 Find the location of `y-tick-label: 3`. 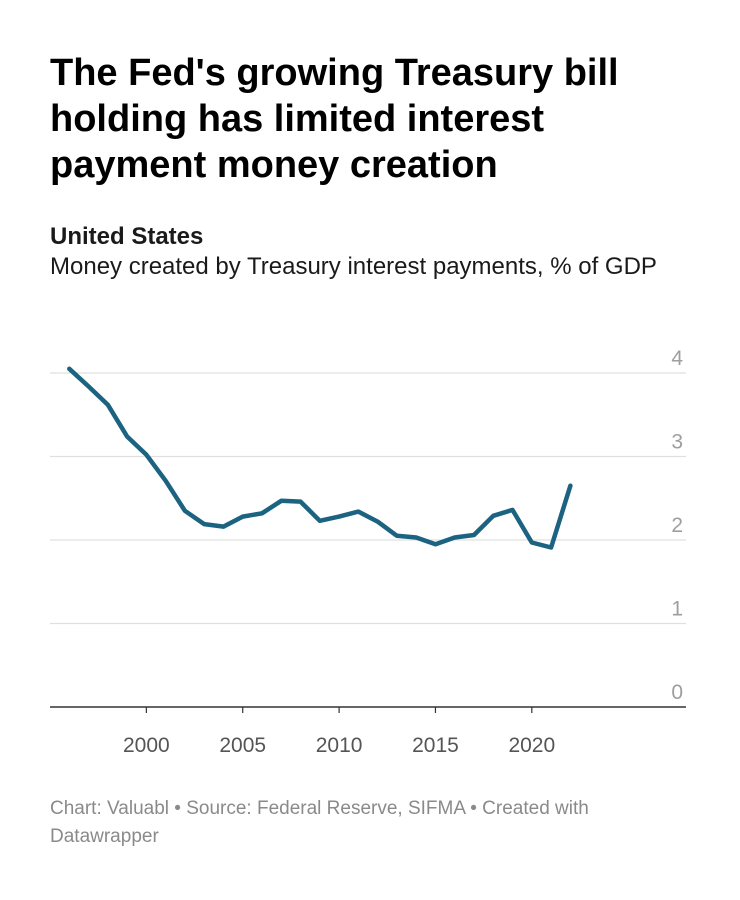

y-tick-label: 3 is located at coordinates (677, 442).